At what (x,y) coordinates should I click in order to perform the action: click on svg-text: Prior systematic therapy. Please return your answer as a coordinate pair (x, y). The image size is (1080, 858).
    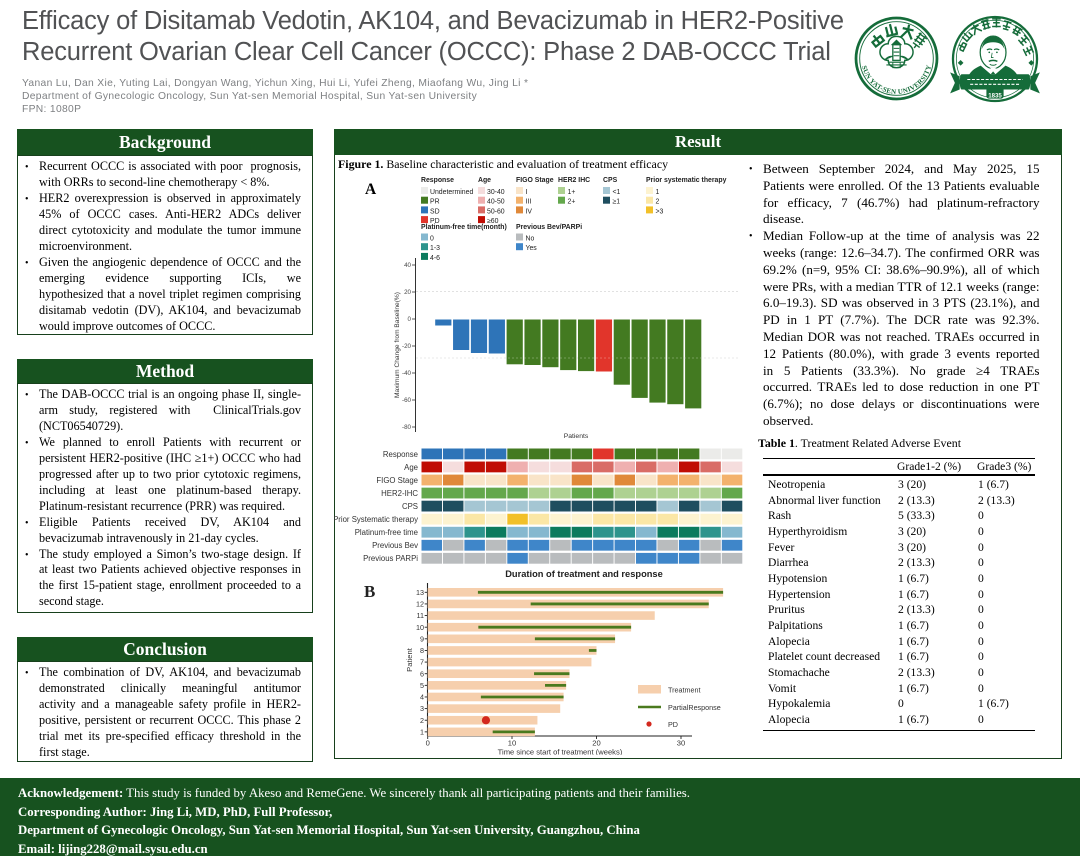
    Looking at the image, I should click on (686, 180).